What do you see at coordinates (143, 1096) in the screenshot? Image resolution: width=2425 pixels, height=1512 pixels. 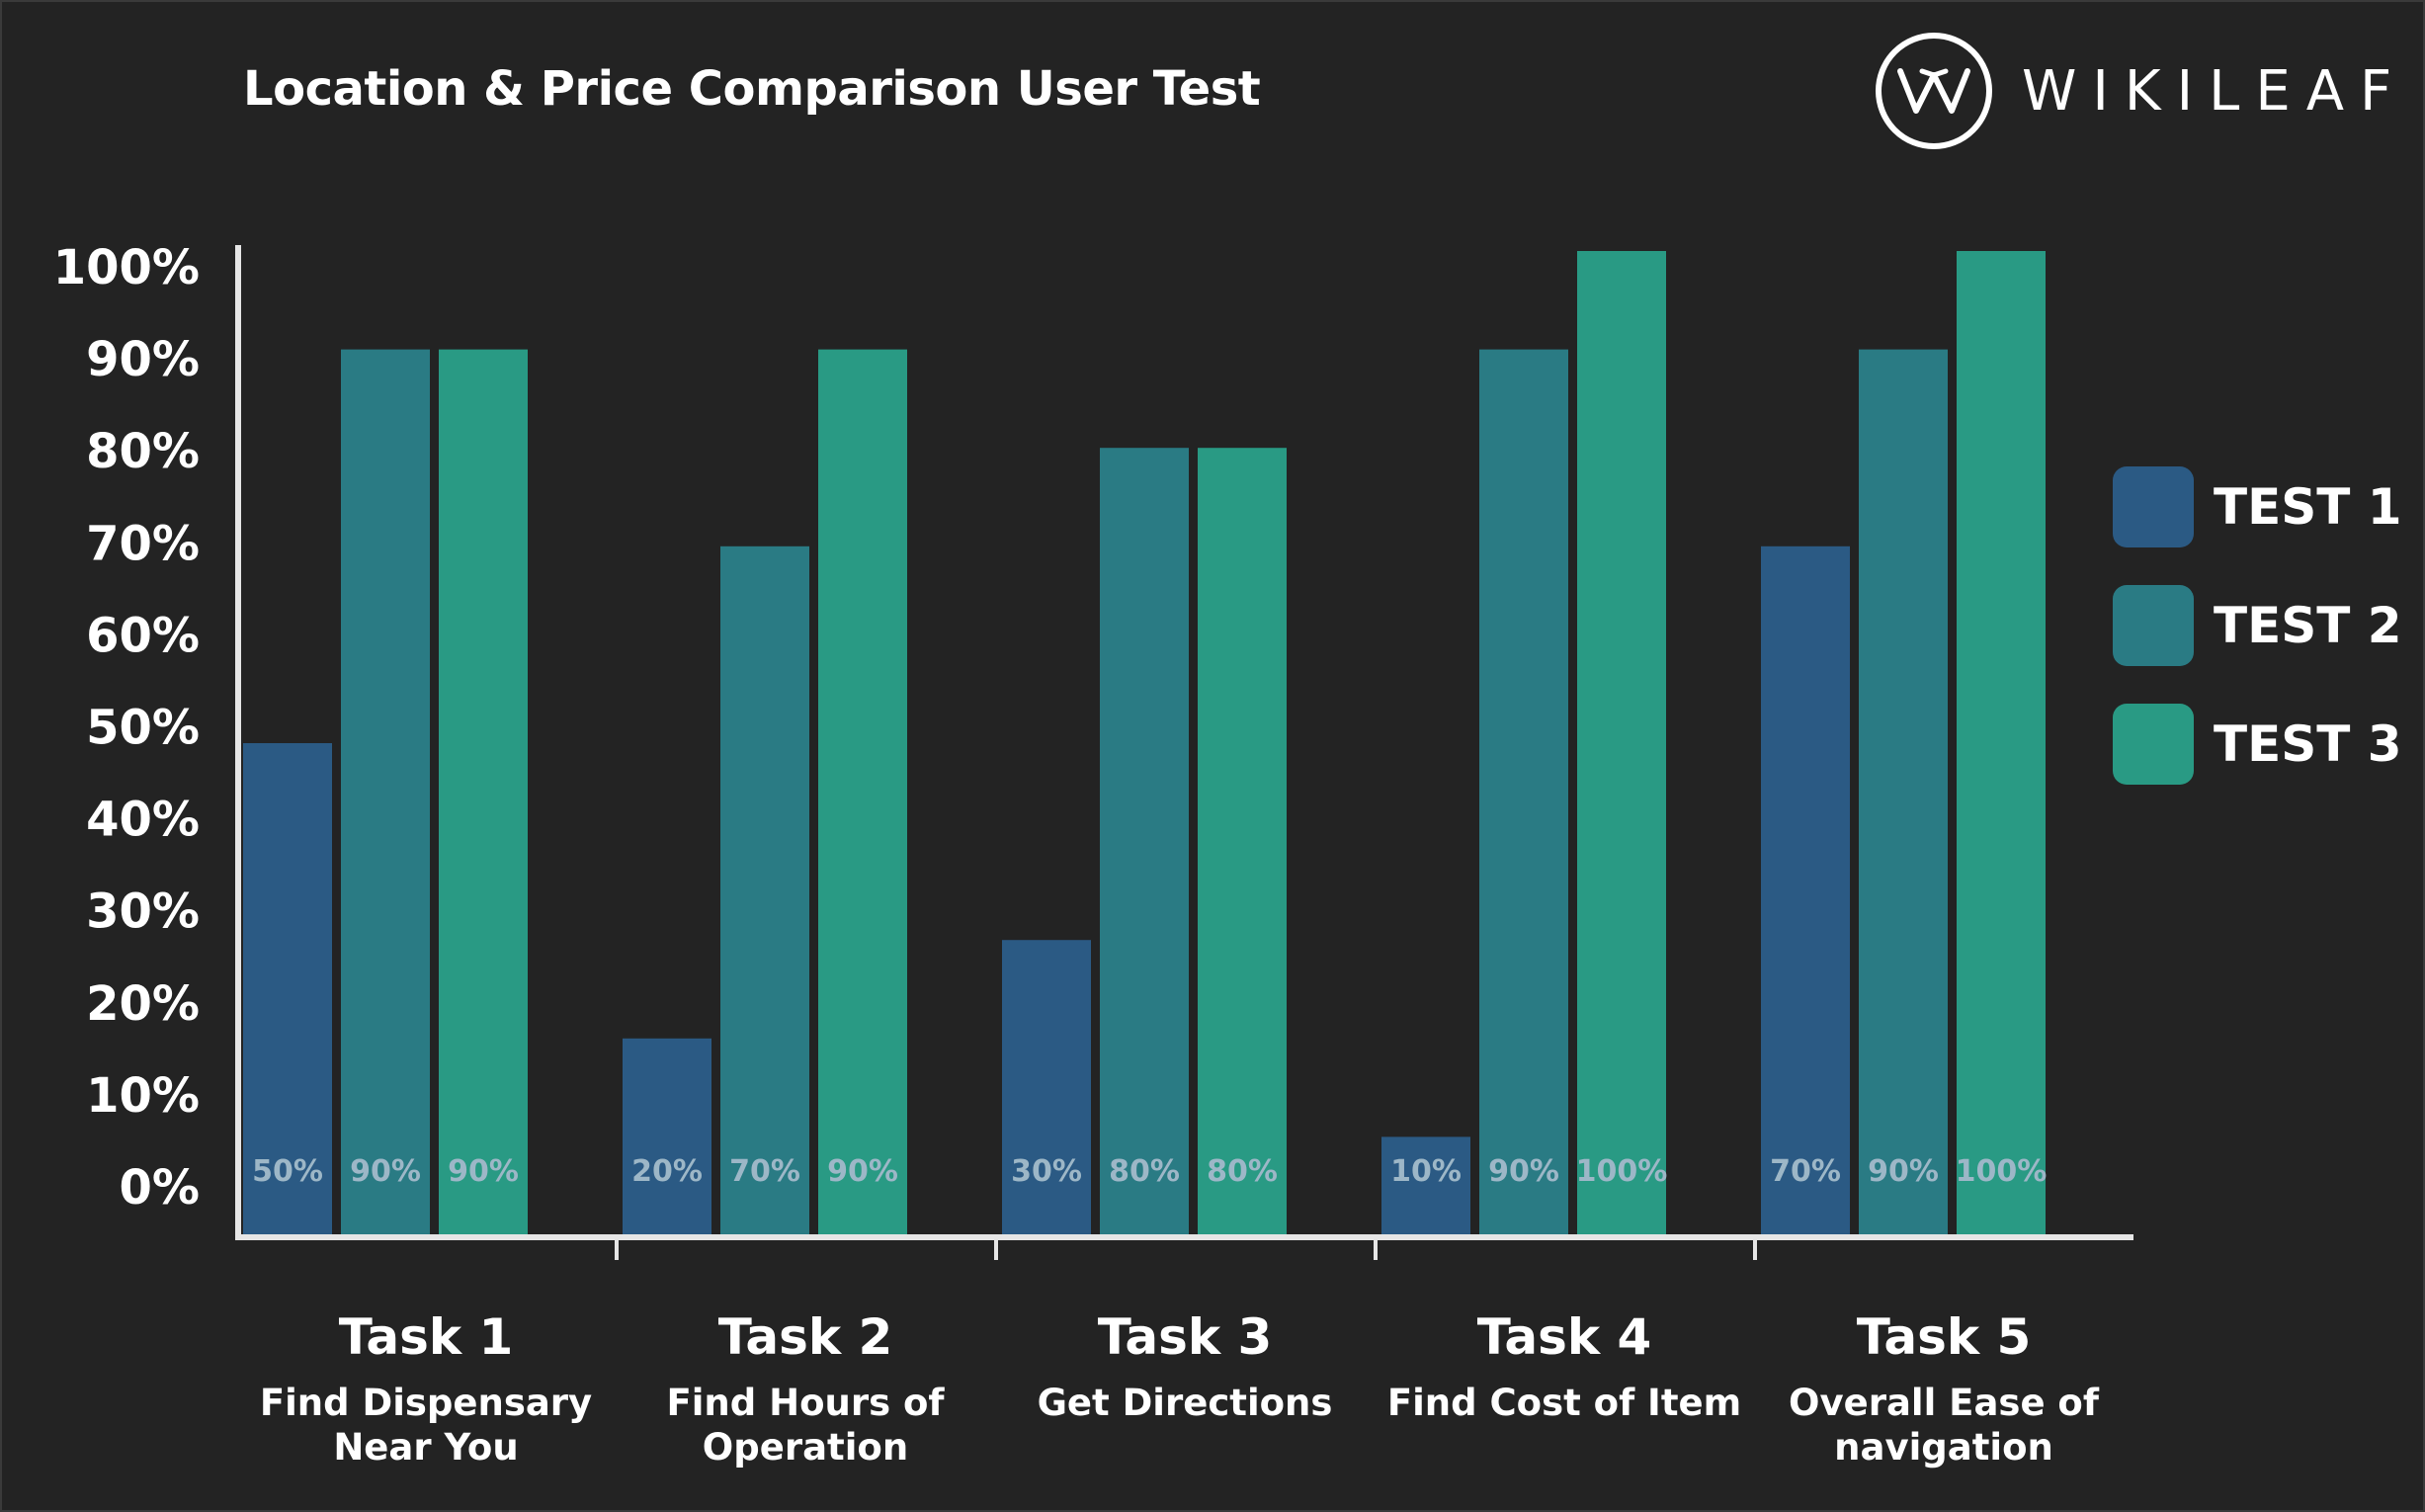 I see `y-tick-label: 10%` at bounding box center [143, 1096].